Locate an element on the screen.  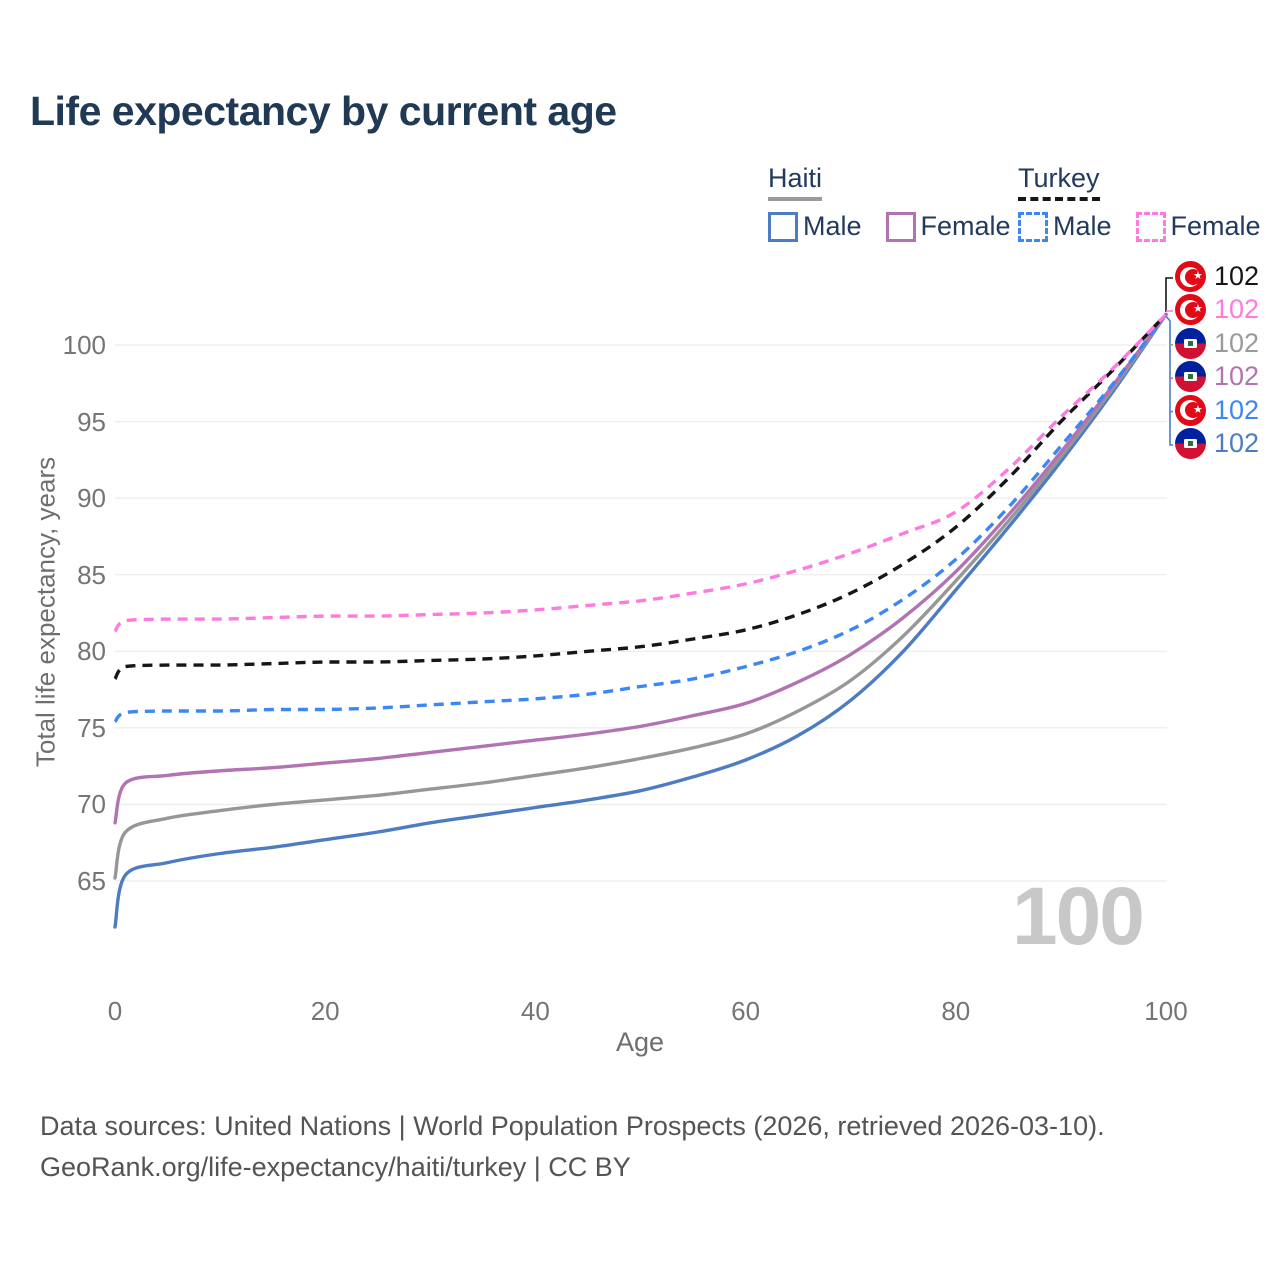
end-label-row-haiti-male: ★ 102 is located at coordinates (1217, 443).